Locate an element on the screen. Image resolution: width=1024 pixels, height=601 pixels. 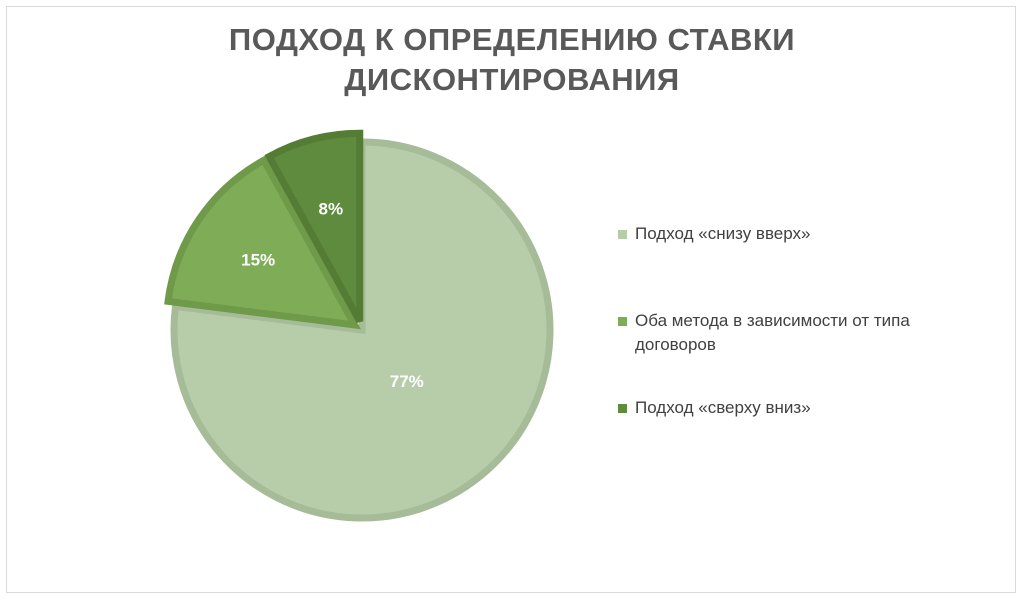
chart-title-line-1: ПОДХОД К ОПРЕДЕЛЕНИЮ СТАВКИ is located at coordinates (512, 39).